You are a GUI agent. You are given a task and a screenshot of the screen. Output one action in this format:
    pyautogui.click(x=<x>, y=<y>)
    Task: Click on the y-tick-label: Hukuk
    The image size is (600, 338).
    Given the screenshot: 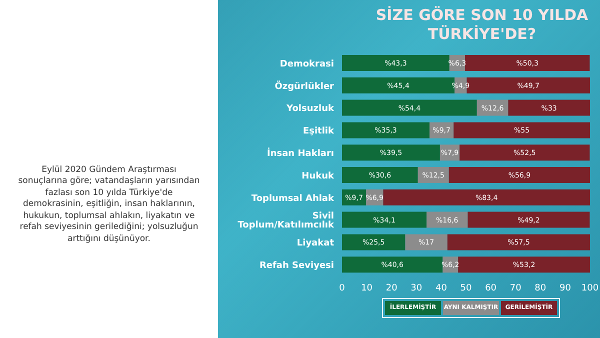 What is the action you would take?
    pyautogui.click(x=319, y=175)
    